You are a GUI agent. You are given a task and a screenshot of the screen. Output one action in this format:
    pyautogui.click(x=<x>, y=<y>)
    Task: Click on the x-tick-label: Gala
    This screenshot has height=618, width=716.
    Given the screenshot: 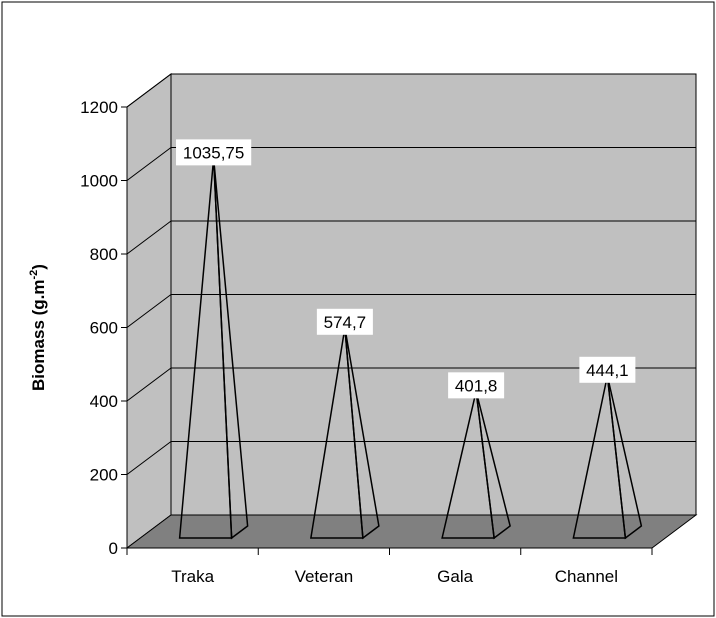 What is the action you would take?
    pyautogui.click(x=455, y=576)
    